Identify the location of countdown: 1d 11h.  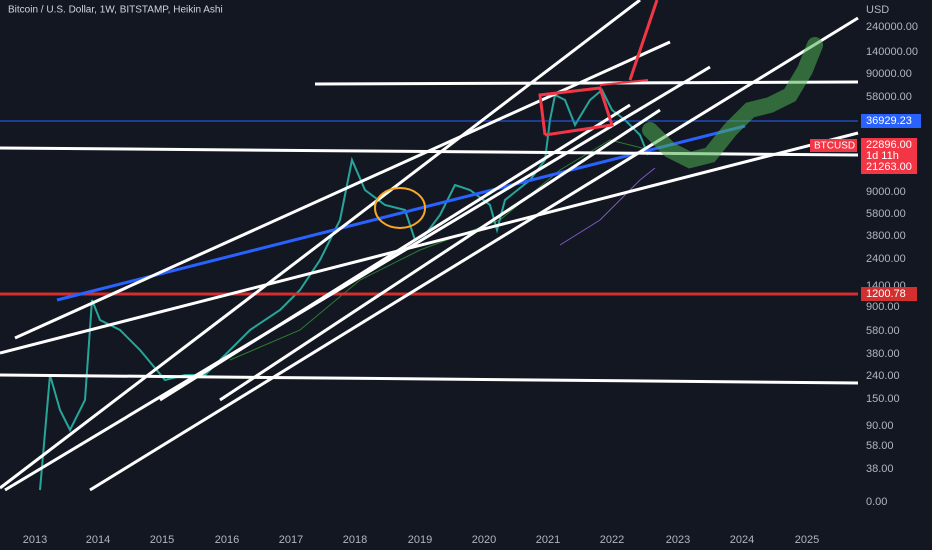
(882, 156).